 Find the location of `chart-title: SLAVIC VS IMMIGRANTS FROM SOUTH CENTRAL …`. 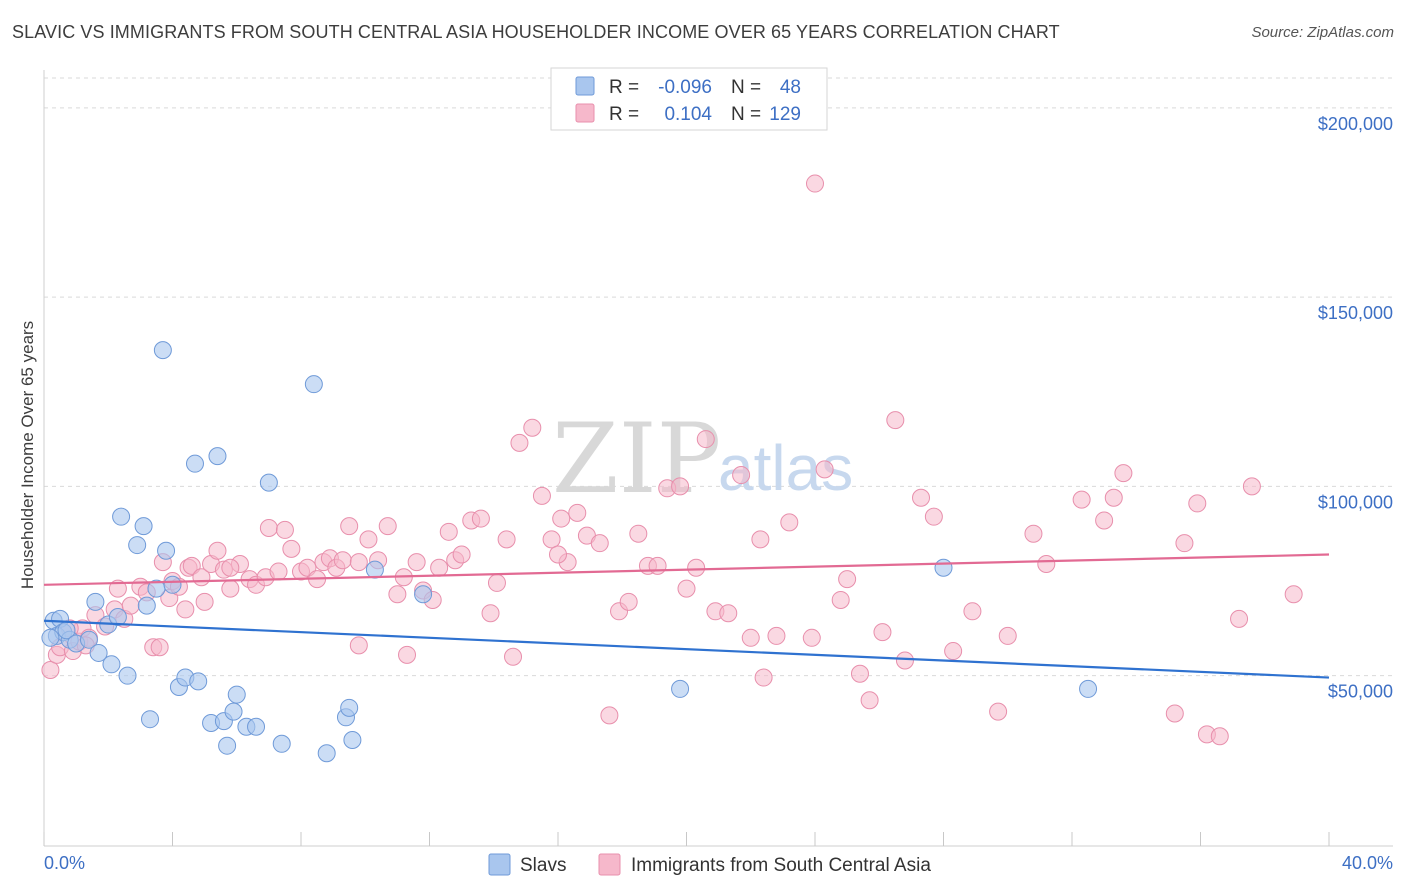

chart-title: SLAVIC VS IMMIGRANTS FROM SOUTH CENTRAL … is located at coordinates (536, 32).